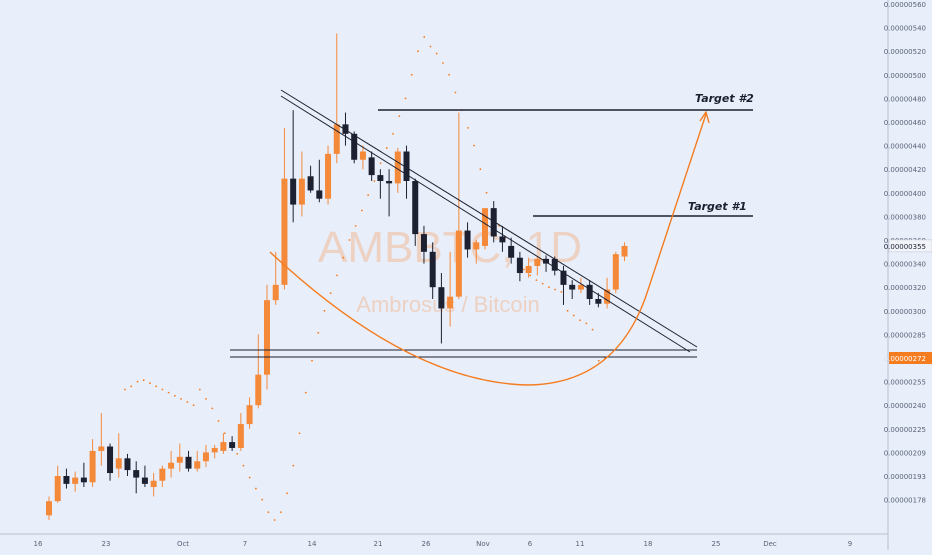 Image resolution: width=932 pixels, height=555 pixels. What do you see at coordinates (905, 383) in the screenshot?
I see `price-tick-label: 0.00000255` at bounding box center [905, 383].